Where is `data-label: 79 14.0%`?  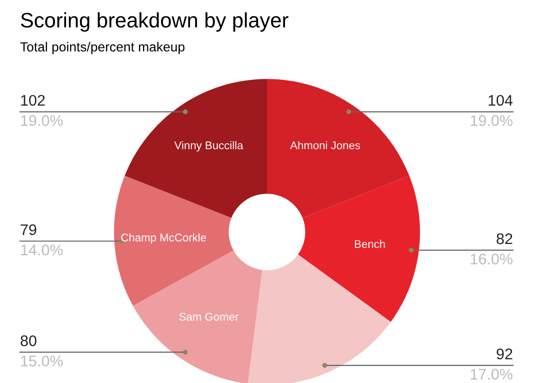 data-label: 79 14.0% is located at coordinates (41, 240).